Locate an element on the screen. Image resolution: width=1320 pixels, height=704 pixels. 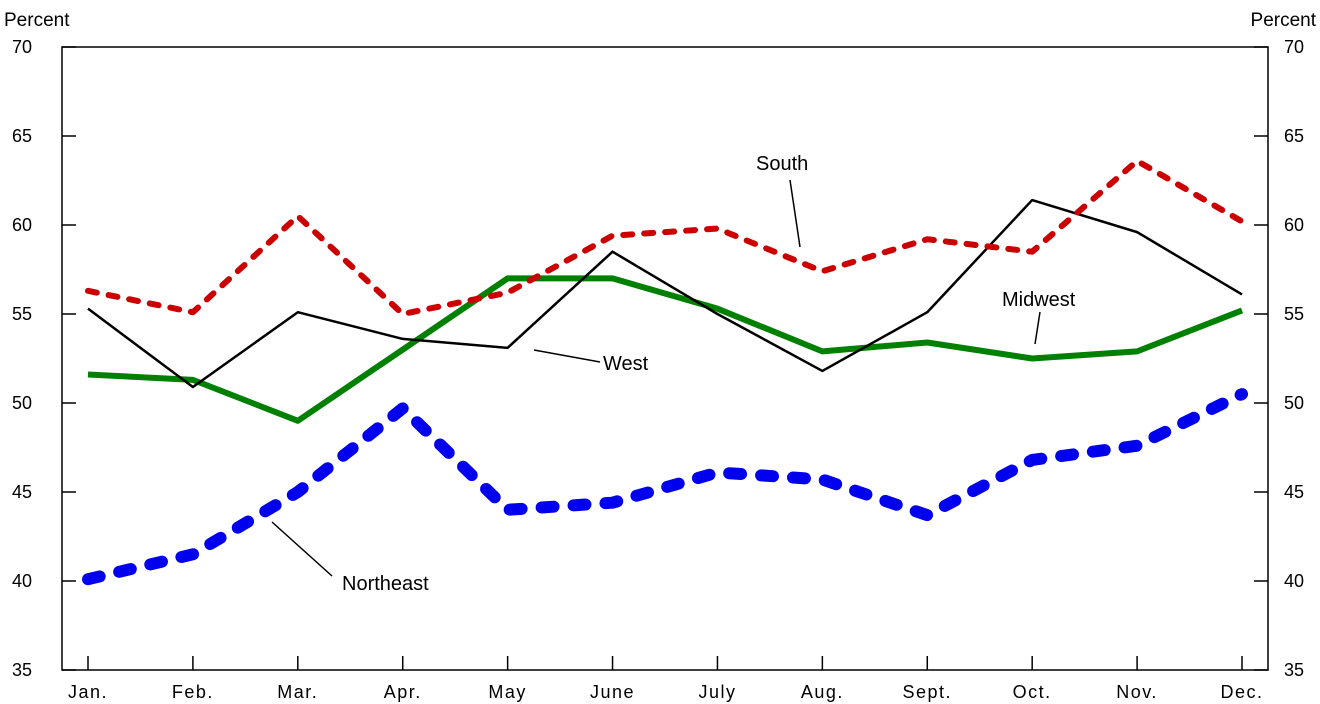
left-y-tick-label: 55 is located at coordinates (22, 314).